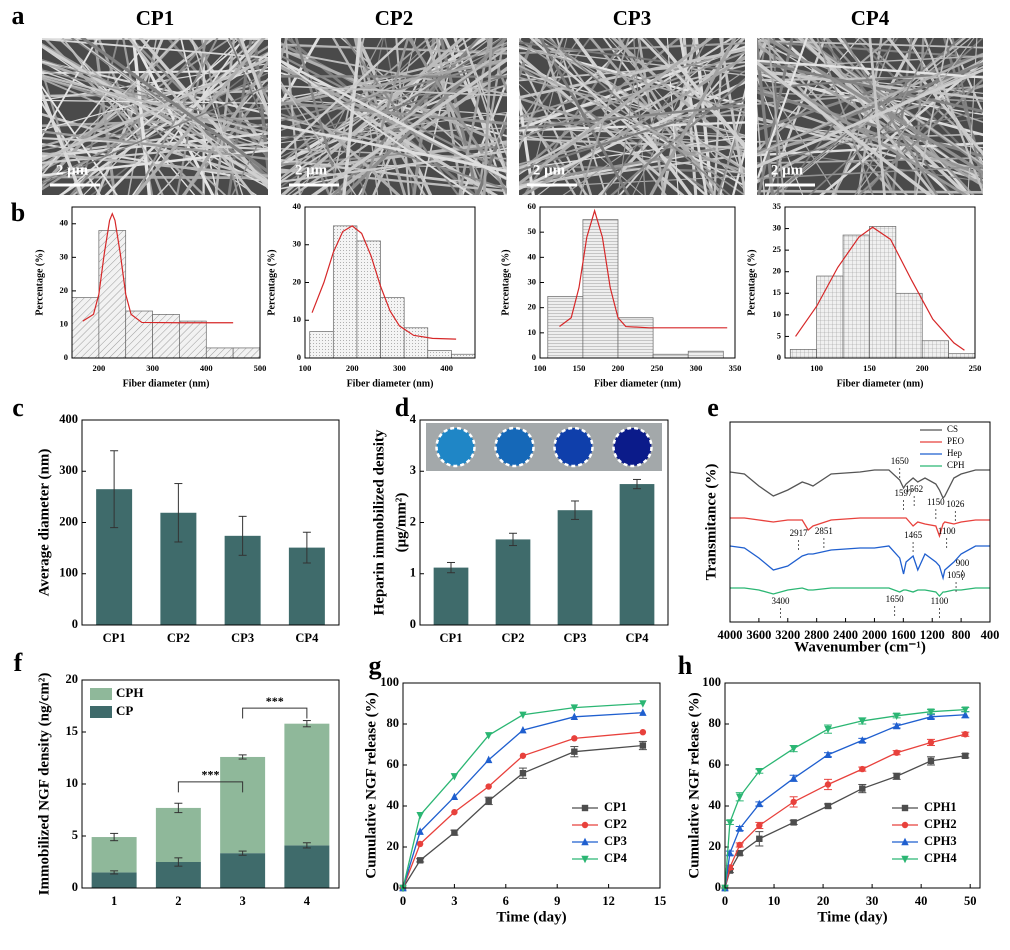  Describe the element at coordinates (779, 335) in the screenshot. I see `y-tick-label: 5` at that location.